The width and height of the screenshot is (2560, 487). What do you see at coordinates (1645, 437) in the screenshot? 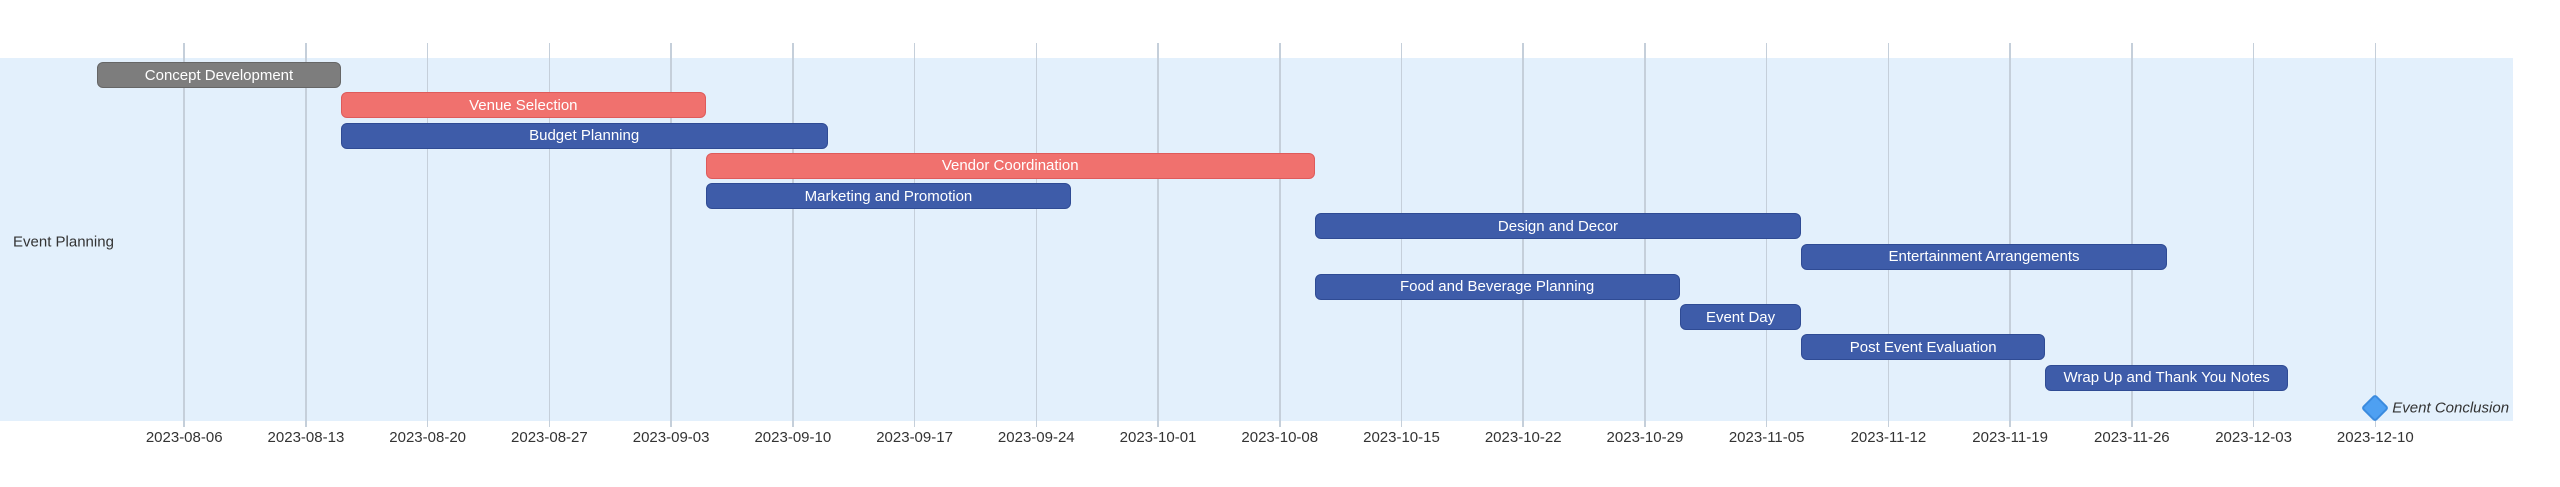
I see `axis-tick-label: 2023-10-29` at bounding box center [1645, 437].